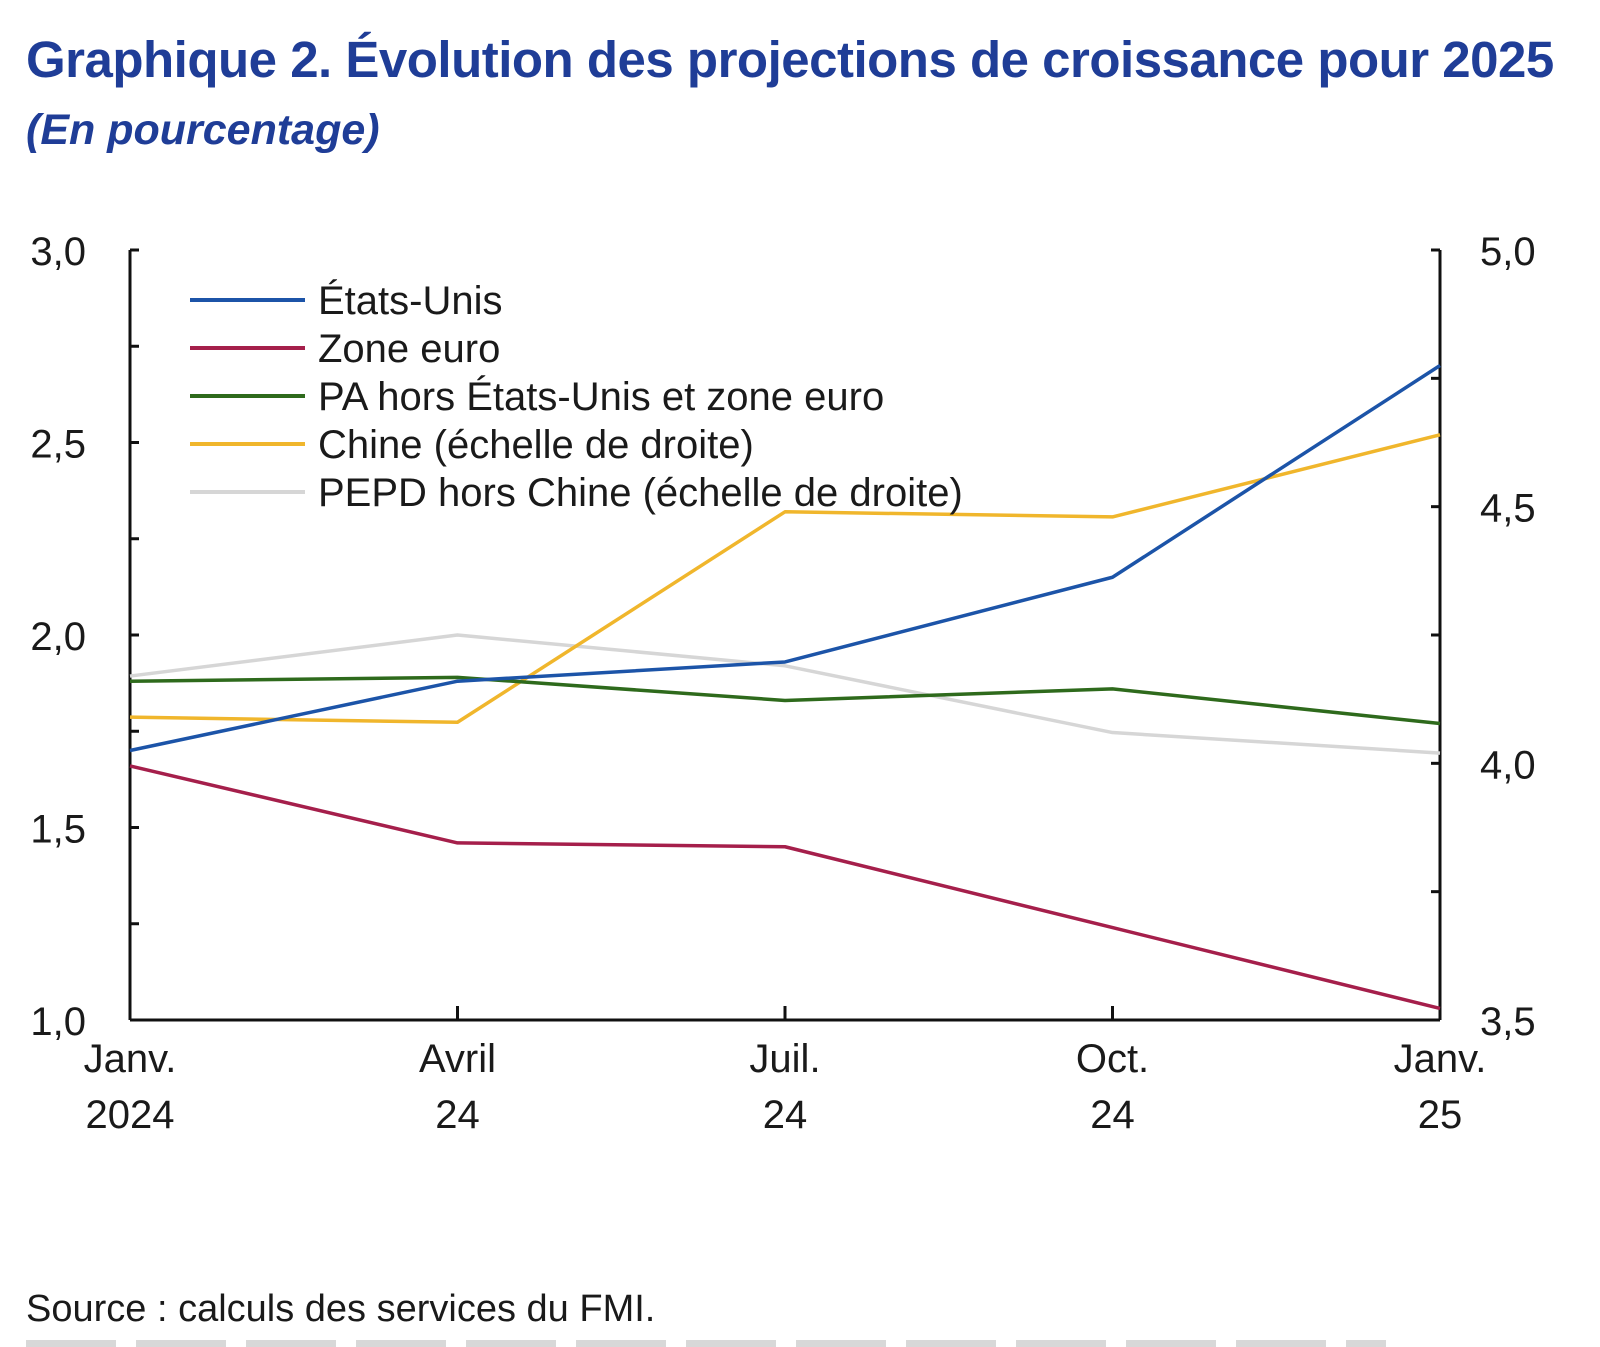 The width and height of the screenshot is (1600, 1347). What do you see at coordinates (536, 445) in the screenshot?
I see `legend-label: Chine (échelle de droite)` at bounding box center [536, 445].